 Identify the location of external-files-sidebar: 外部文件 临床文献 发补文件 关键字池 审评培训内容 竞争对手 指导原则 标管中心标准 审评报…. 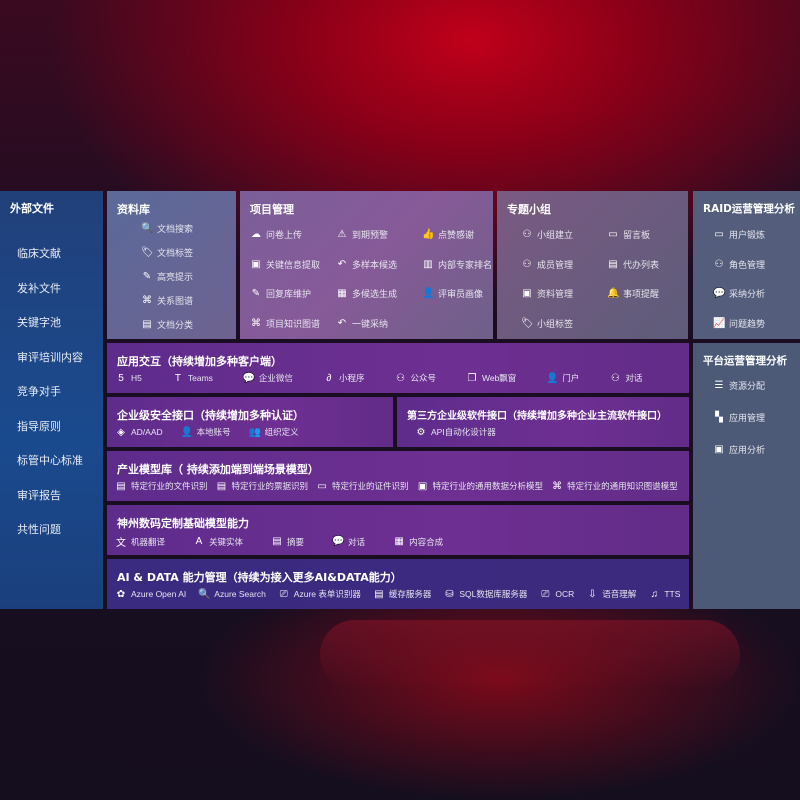
(51, 400).